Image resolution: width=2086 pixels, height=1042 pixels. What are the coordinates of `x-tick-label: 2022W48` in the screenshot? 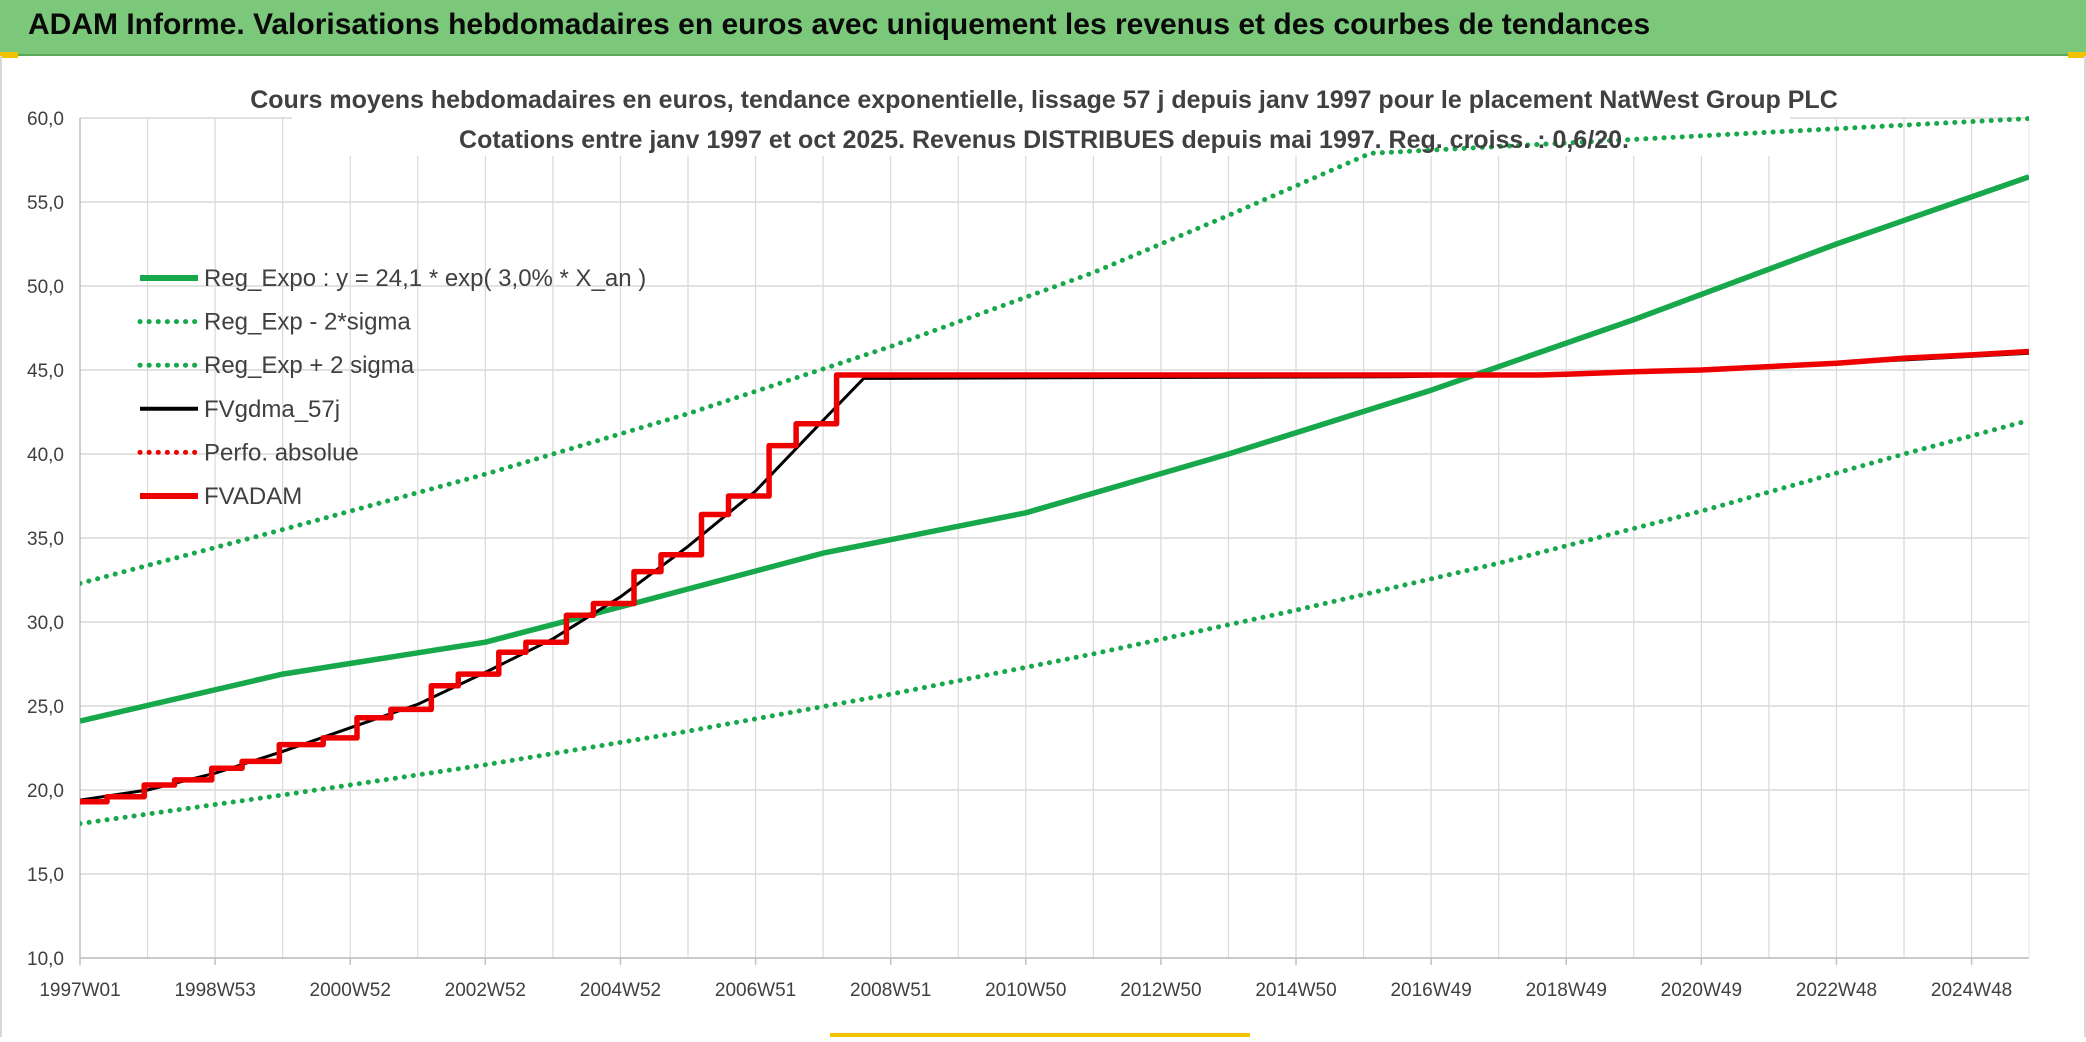 It's located at (1836, 990).